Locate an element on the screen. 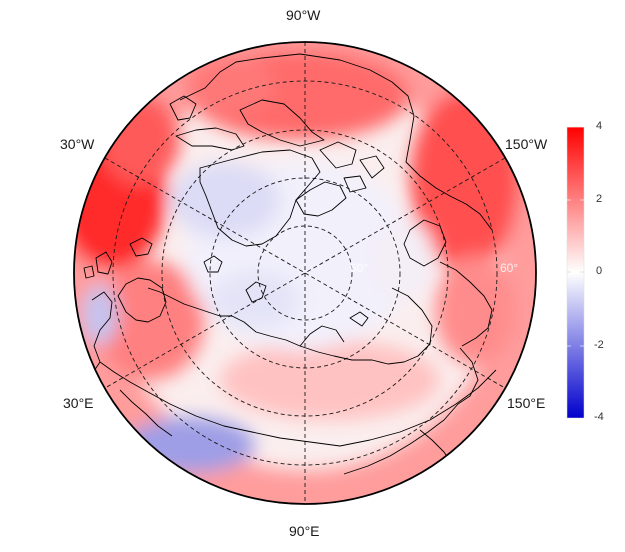 This screenshot has height=552, width=625. ellesmere-coast is located at coordinates (321, 199).